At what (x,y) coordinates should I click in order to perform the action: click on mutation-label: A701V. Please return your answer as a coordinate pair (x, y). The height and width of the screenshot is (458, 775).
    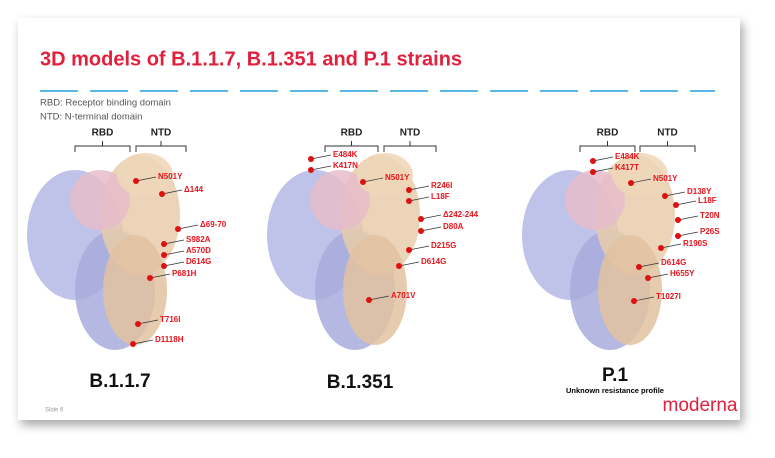
    Looking at the image, I should click on (403, 295).